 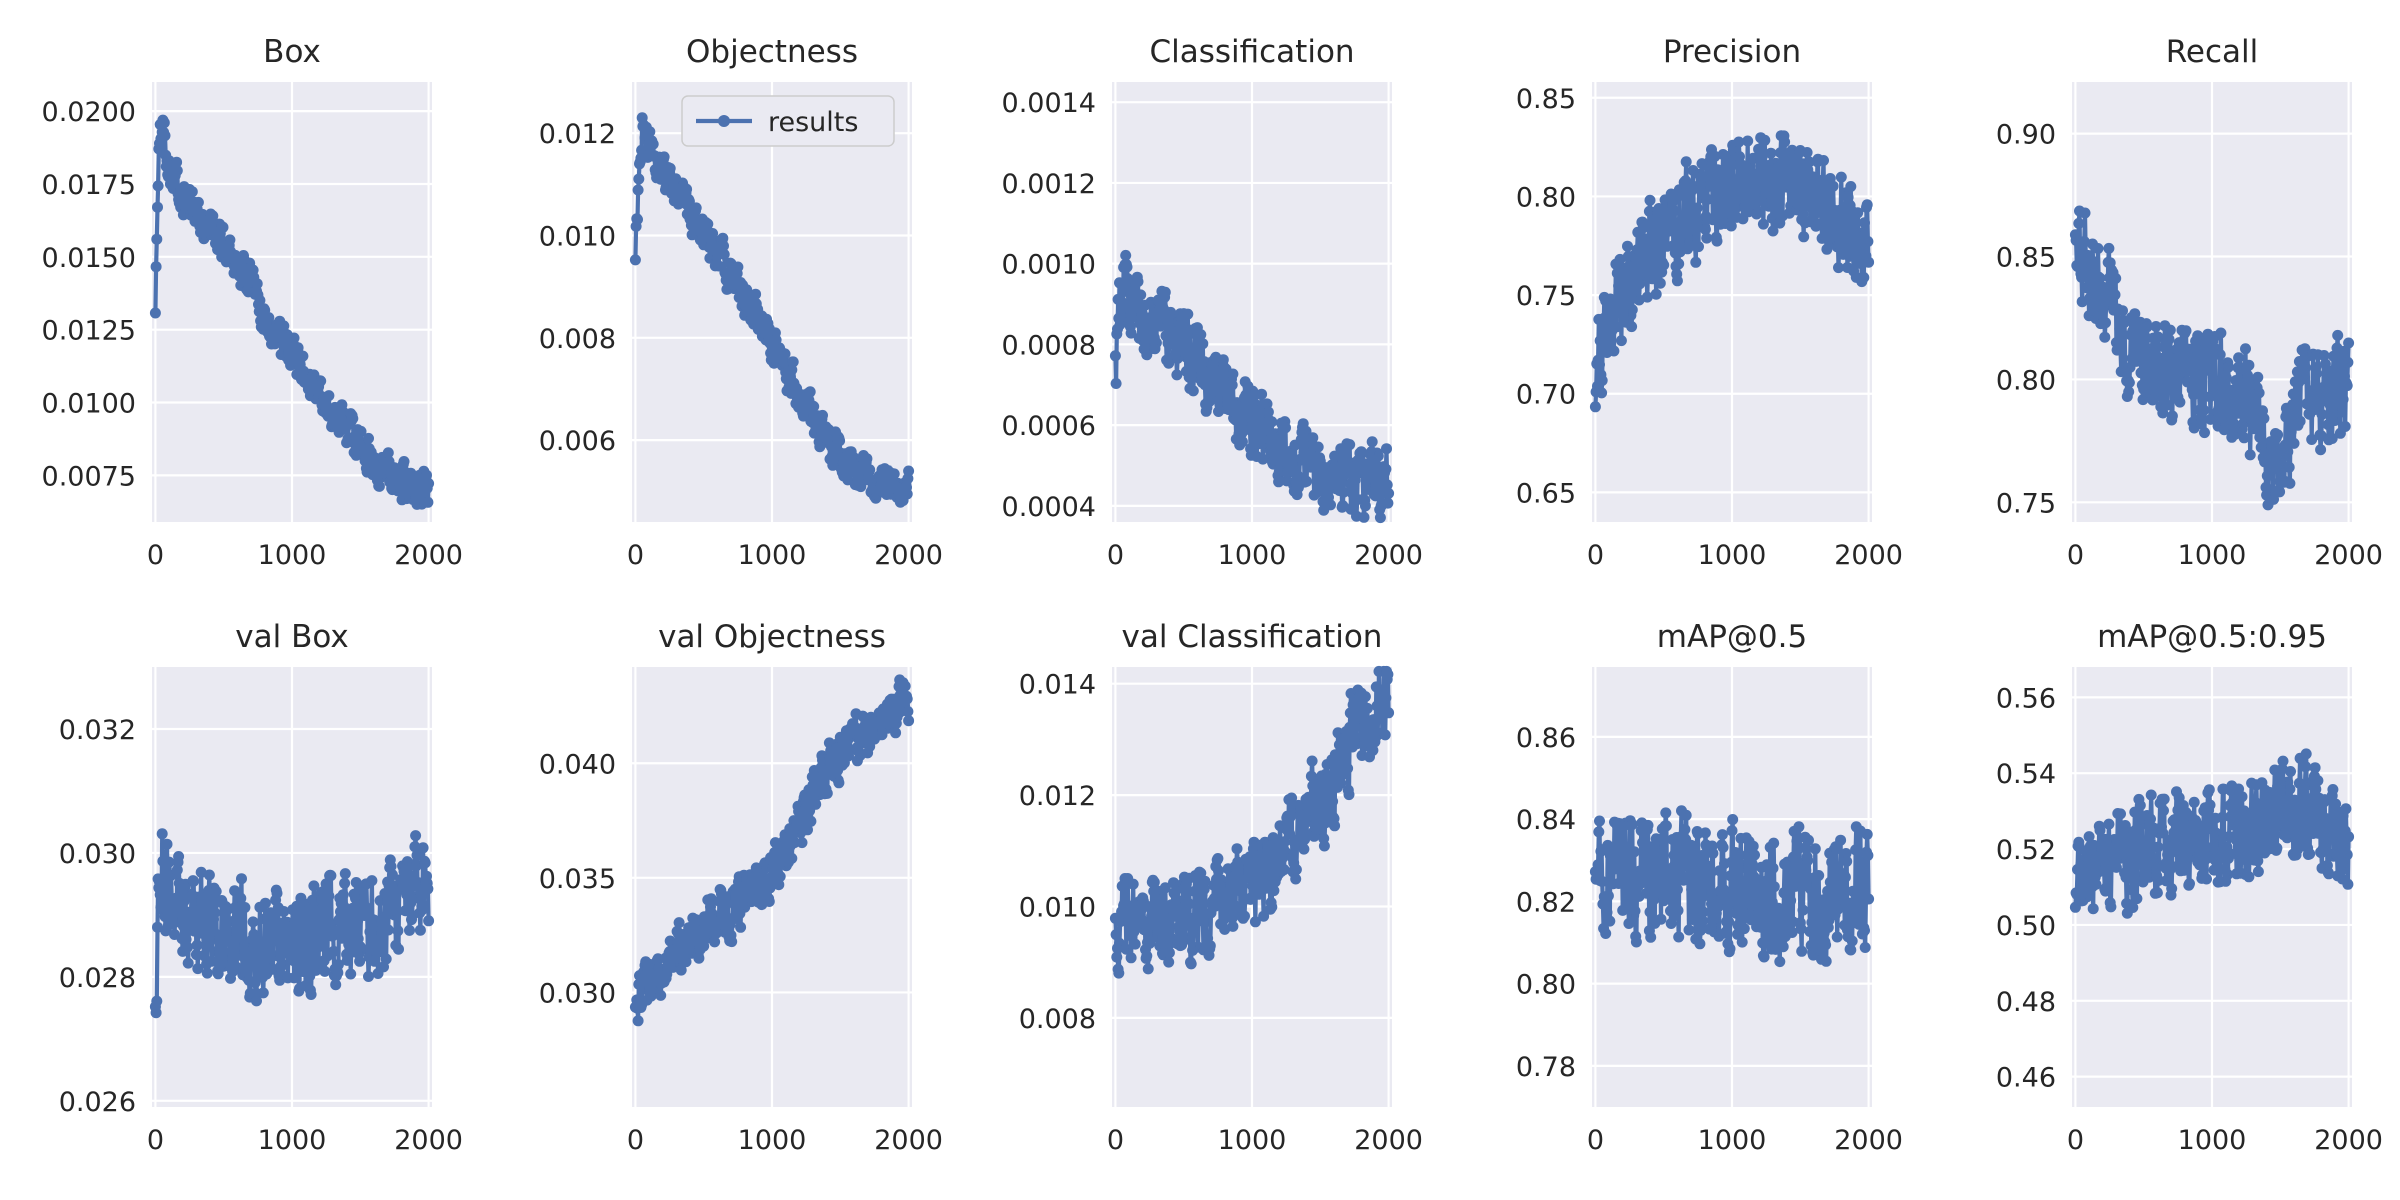 I want to click on subplot-recall: 0.75 0.80 0.85 0.90 0 1000 2000 Recall, so click(x=2189, y=302).